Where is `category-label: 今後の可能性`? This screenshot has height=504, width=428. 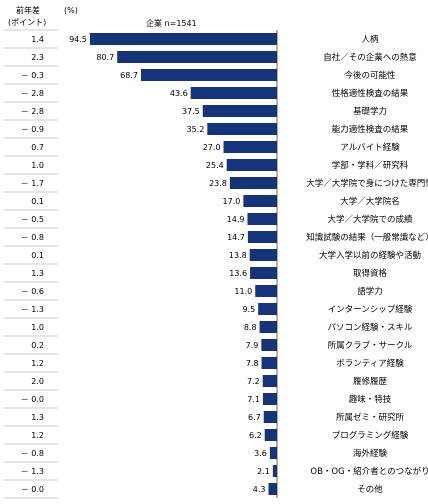 category-label: 今後の可能性 is located at coordinates (370, 75).